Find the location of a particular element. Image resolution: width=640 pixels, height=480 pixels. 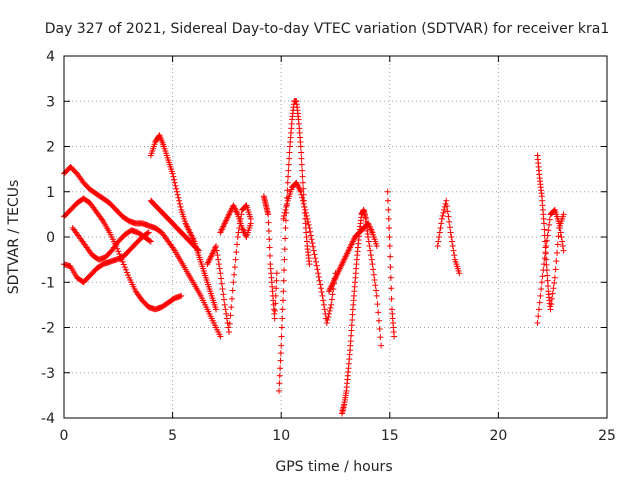

x-tick-label: 10 is located at coordinates (281, 436).